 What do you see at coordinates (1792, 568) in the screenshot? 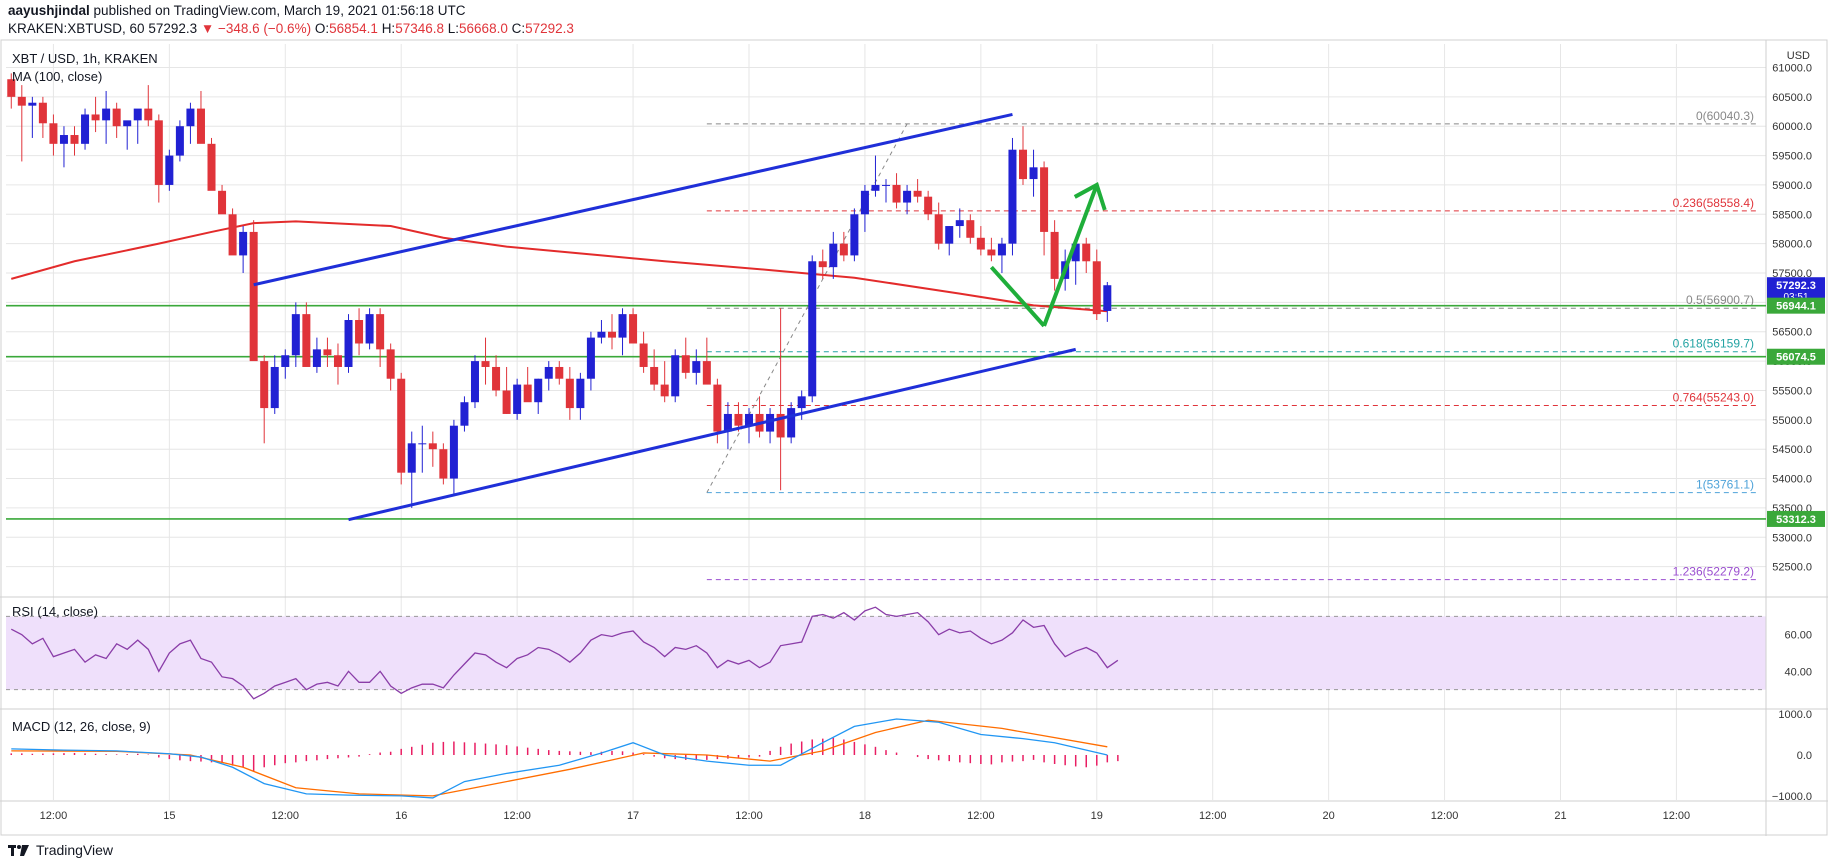
I see `price-tick-label: 52500.0` at bounding box center [1792, 568].